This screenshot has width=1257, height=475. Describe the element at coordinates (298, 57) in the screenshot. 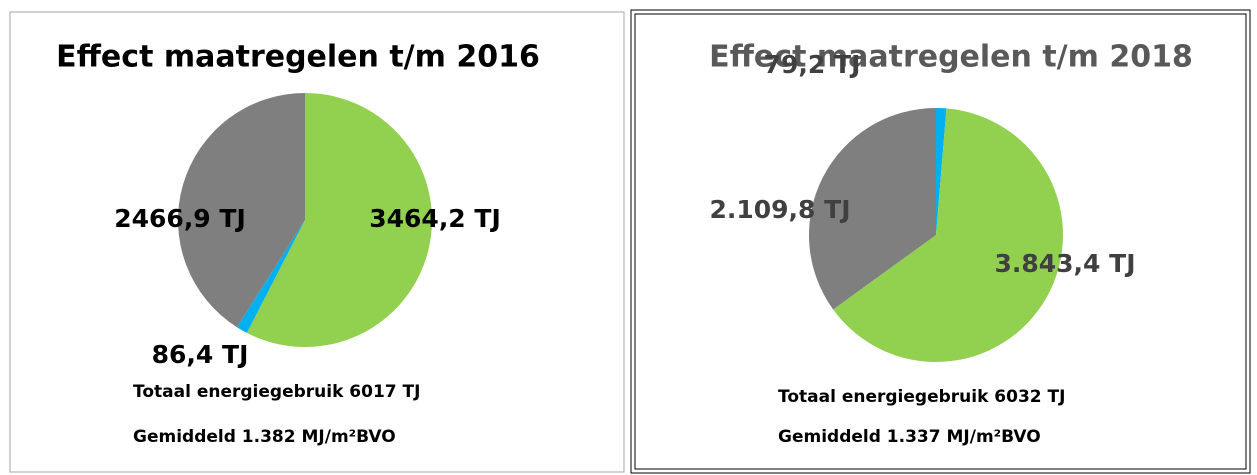

I see `chart-title: Effect maatregelen t/m 2016` at that location.